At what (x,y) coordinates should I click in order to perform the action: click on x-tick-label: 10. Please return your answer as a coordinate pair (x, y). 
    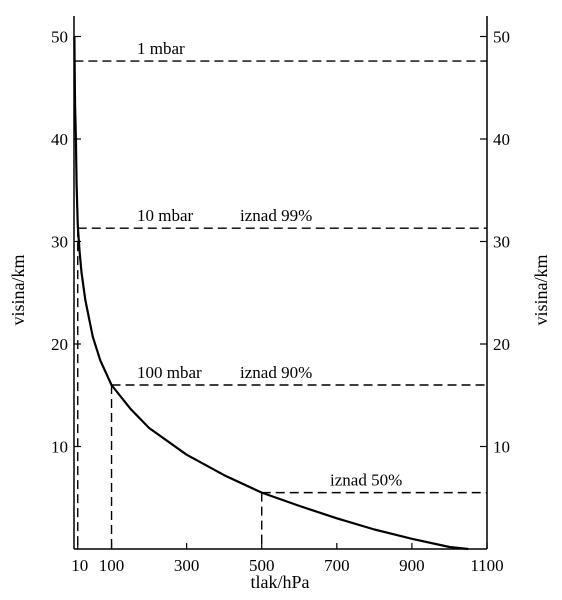
    Looking at the image, I should click on (79, 565).